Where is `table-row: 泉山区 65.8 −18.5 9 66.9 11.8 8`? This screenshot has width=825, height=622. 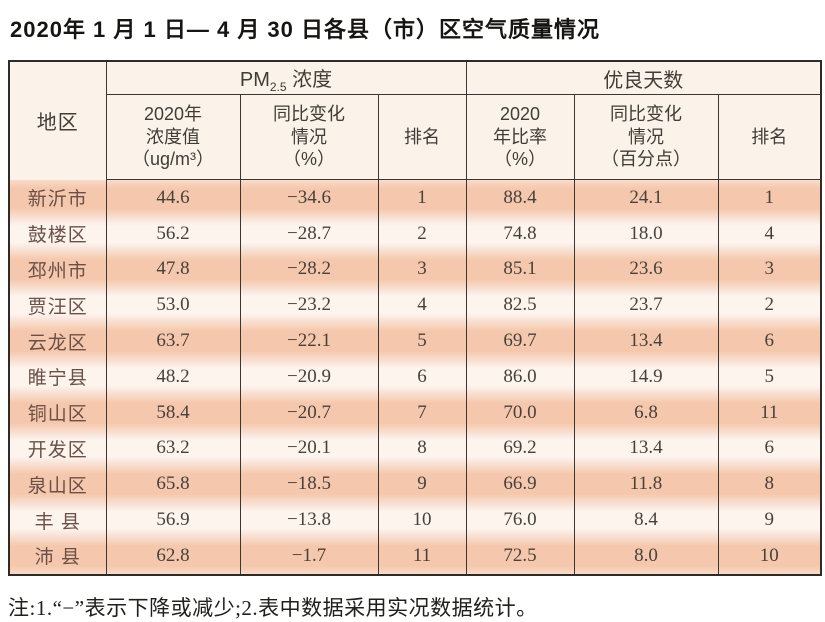 table-row: 泉山区 65.8 −18.5 9 66.9 11.8 8 is located at coordinates (415, 484).